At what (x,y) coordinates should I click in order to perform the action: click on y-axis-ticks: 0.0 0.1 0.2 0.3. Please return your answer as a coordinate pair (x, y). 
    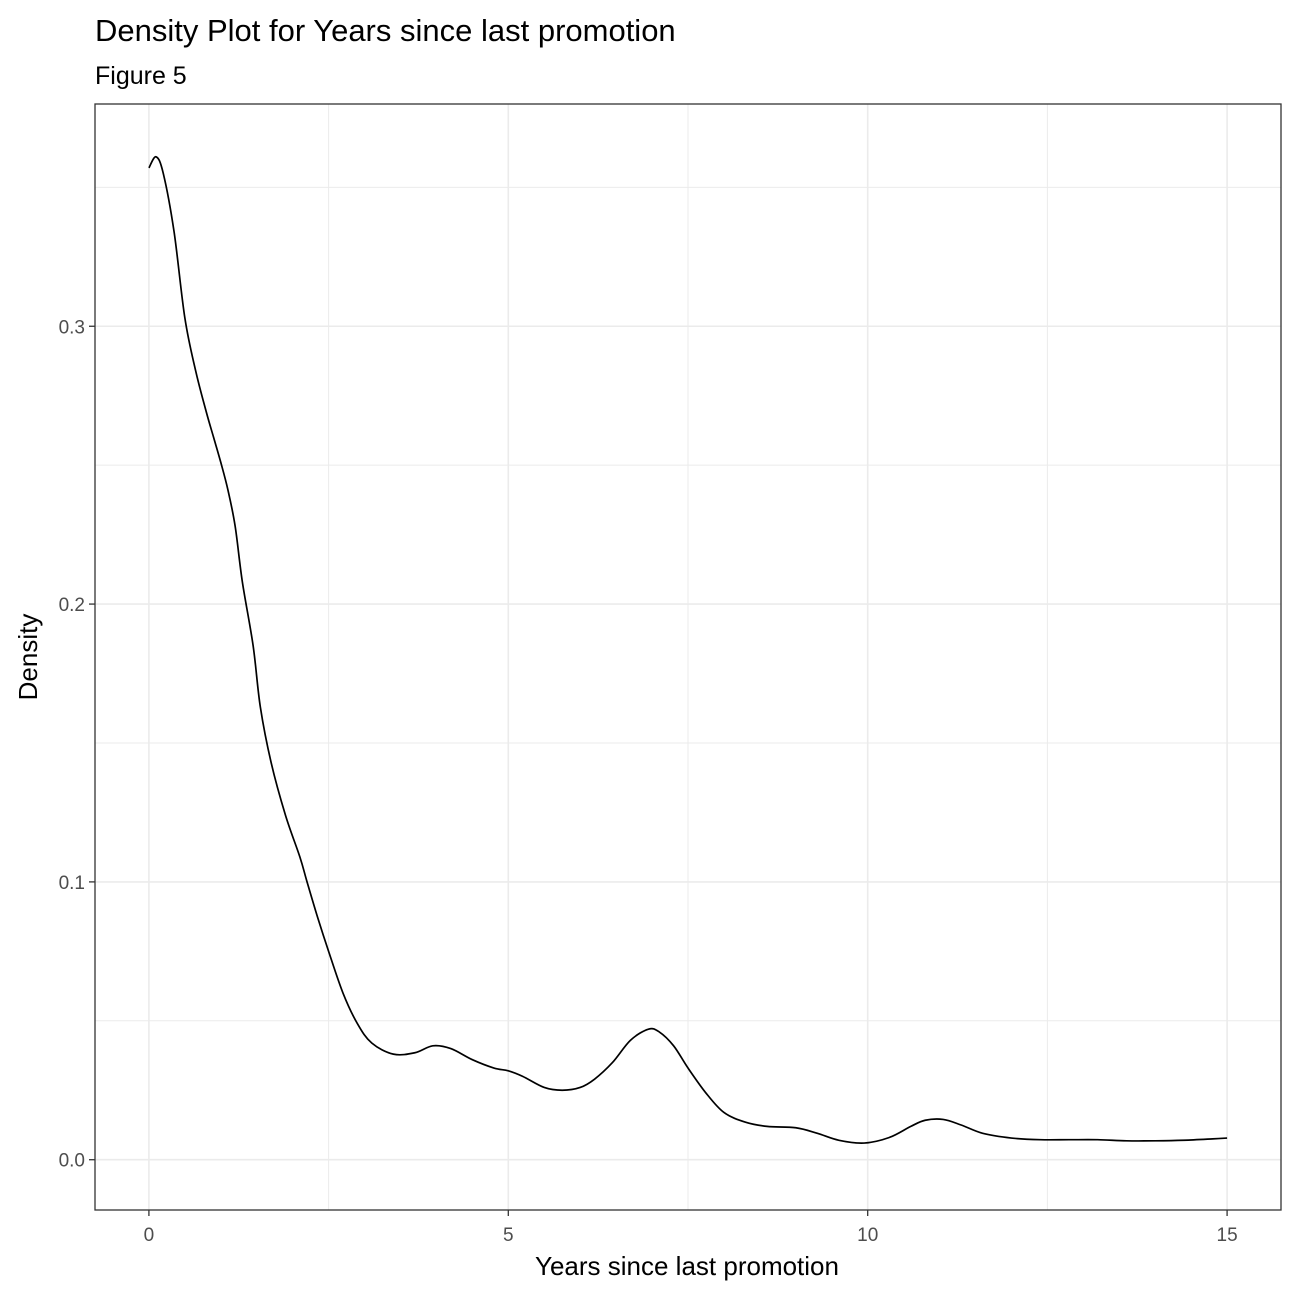
    Looking at the image, I should click on (77, 744).